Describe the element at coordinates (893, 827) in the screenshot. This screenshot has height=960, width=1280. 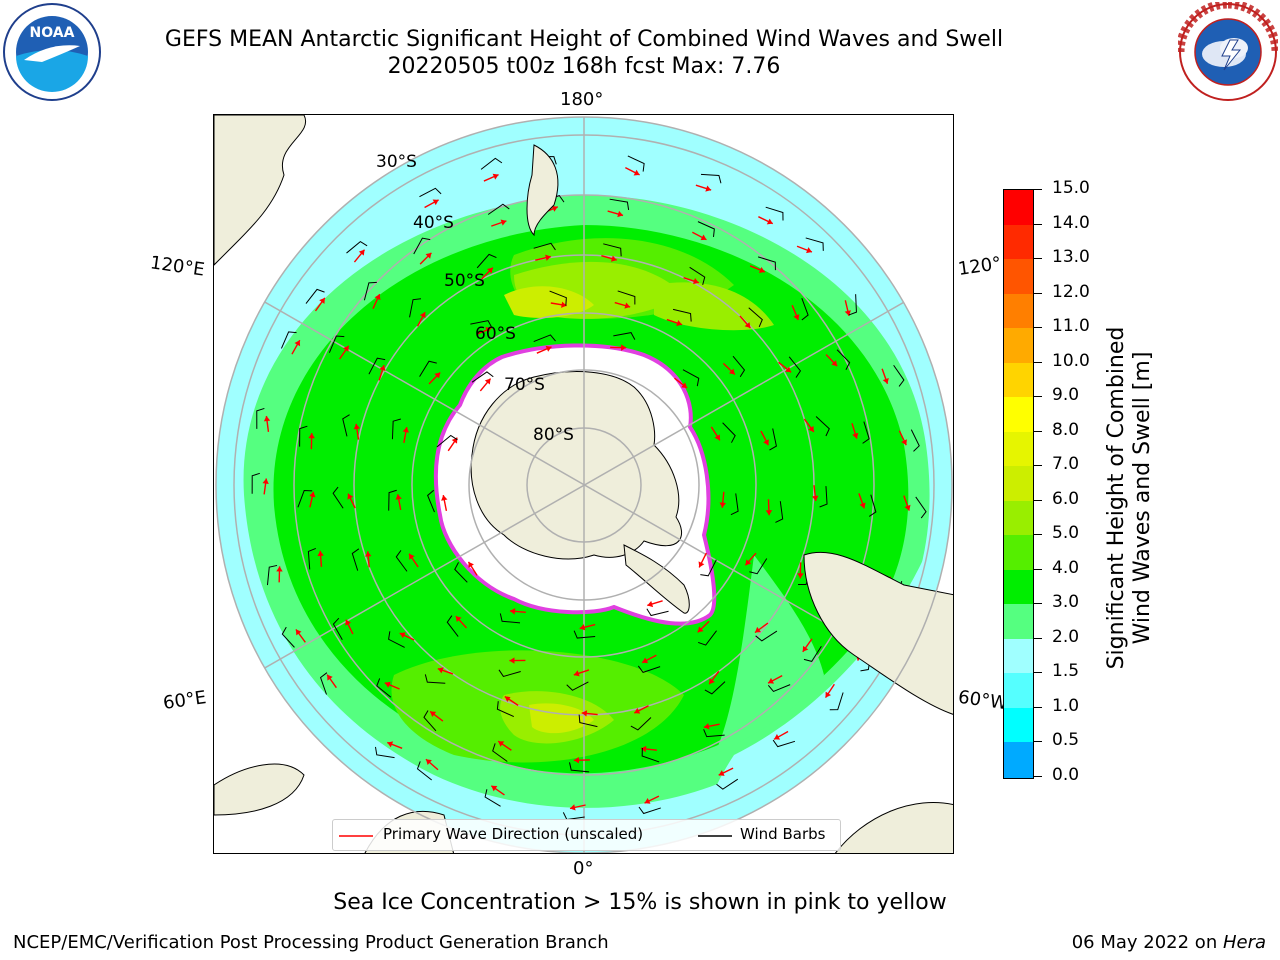
I see `africa-east-land` at that location.